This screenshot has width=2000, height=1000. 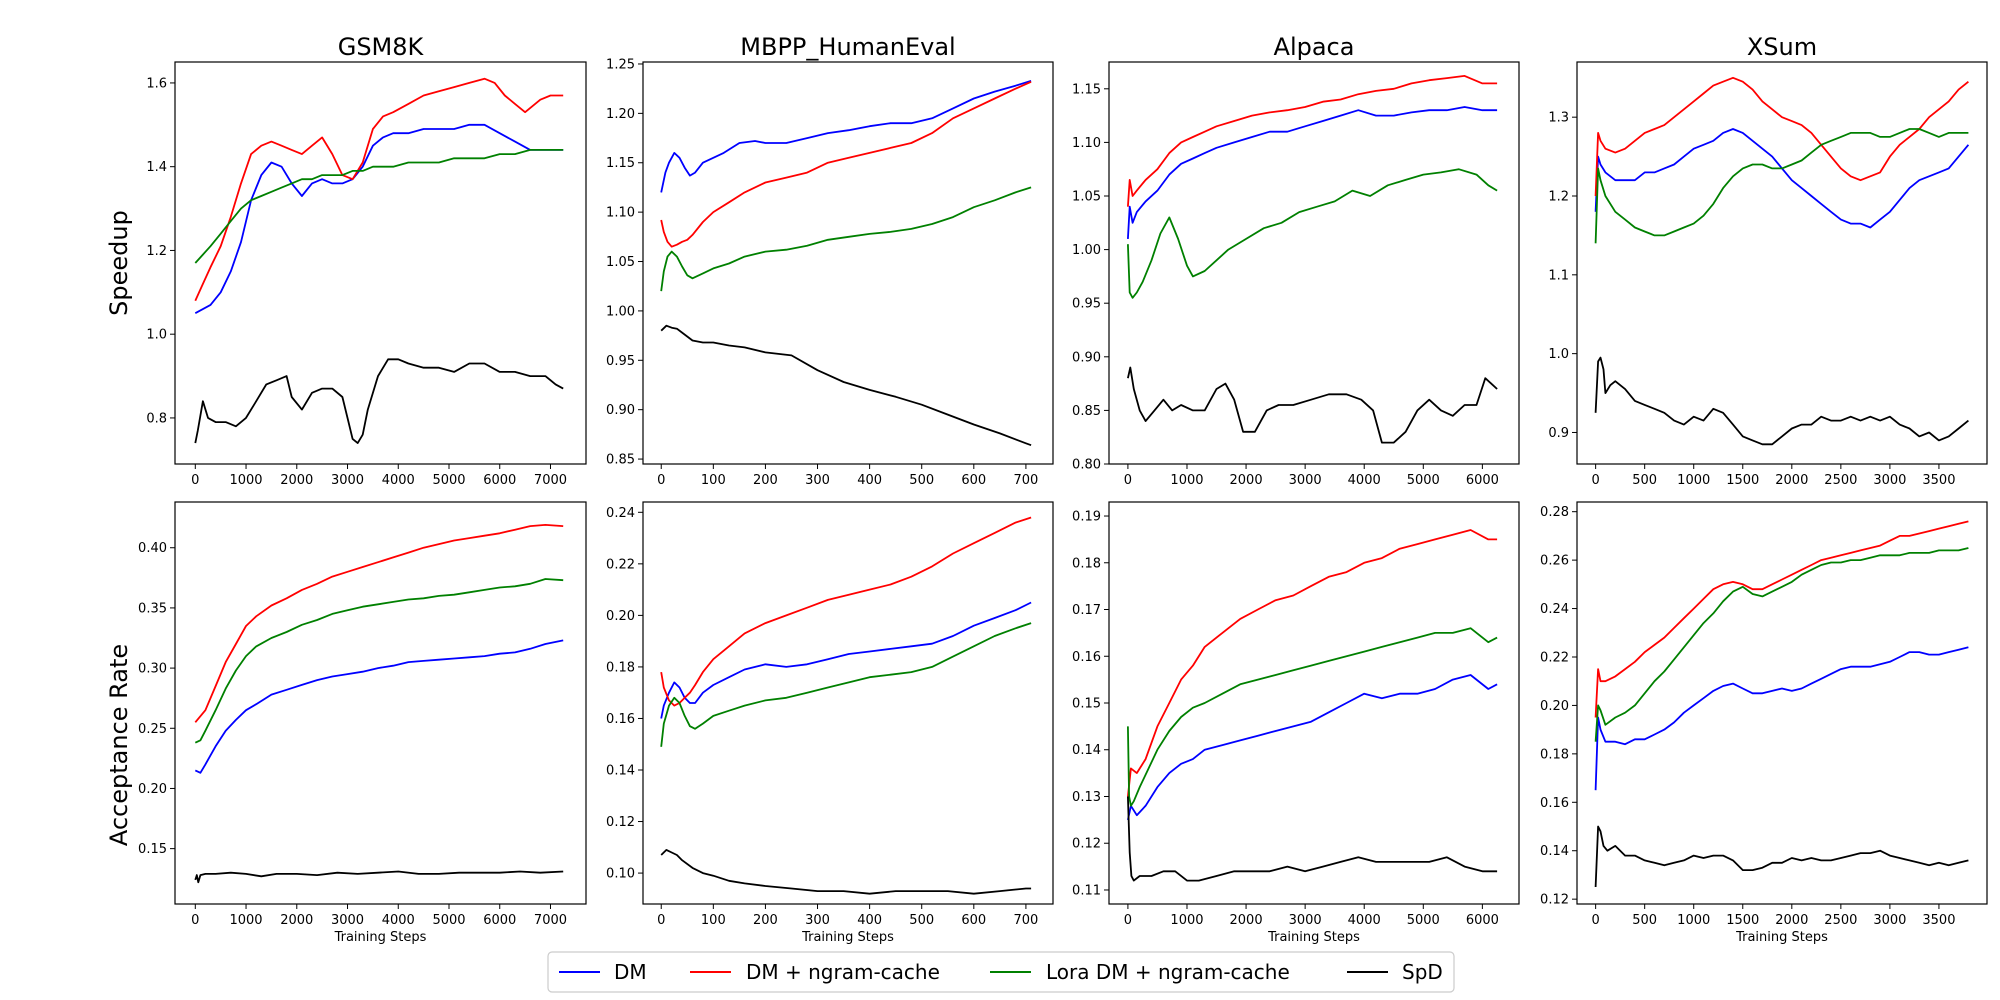 I want to click on y-tick-label: 1.25, so click(x=620, y=64).